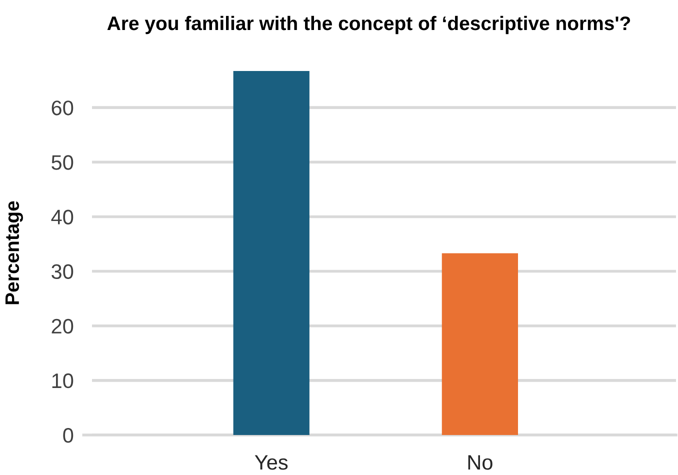  What do you see at coordinates (63, 272) in the screenshot?
I see `y-tick-label: 30` at bounding box center [63, 272].